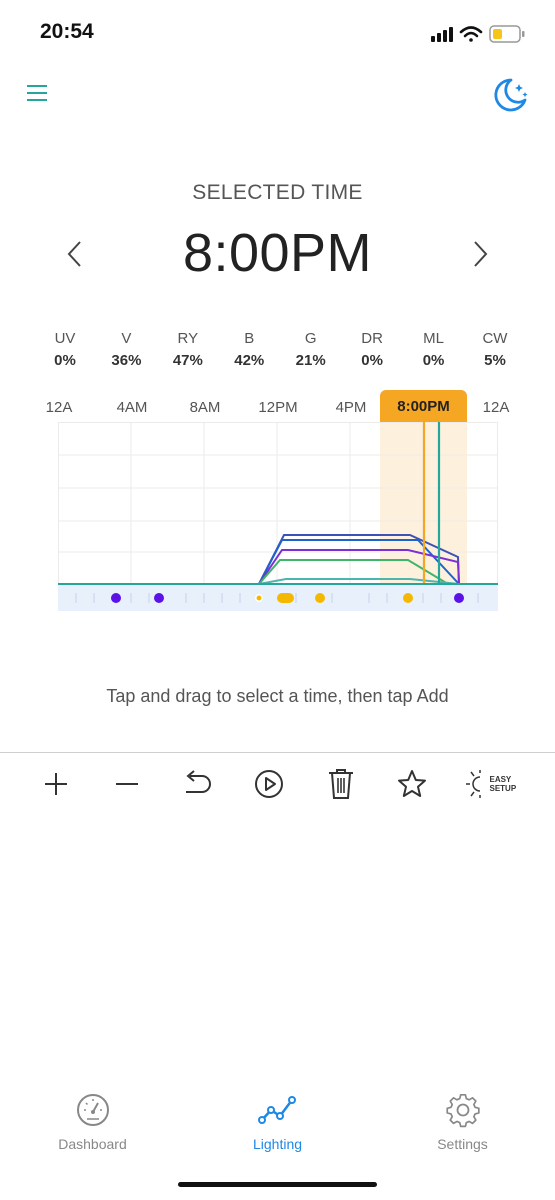 This screenshot has height=1200, width=555. Describe the element at coordinates (471, 34) in the screenshot. I see `wifi-icon` at that location.